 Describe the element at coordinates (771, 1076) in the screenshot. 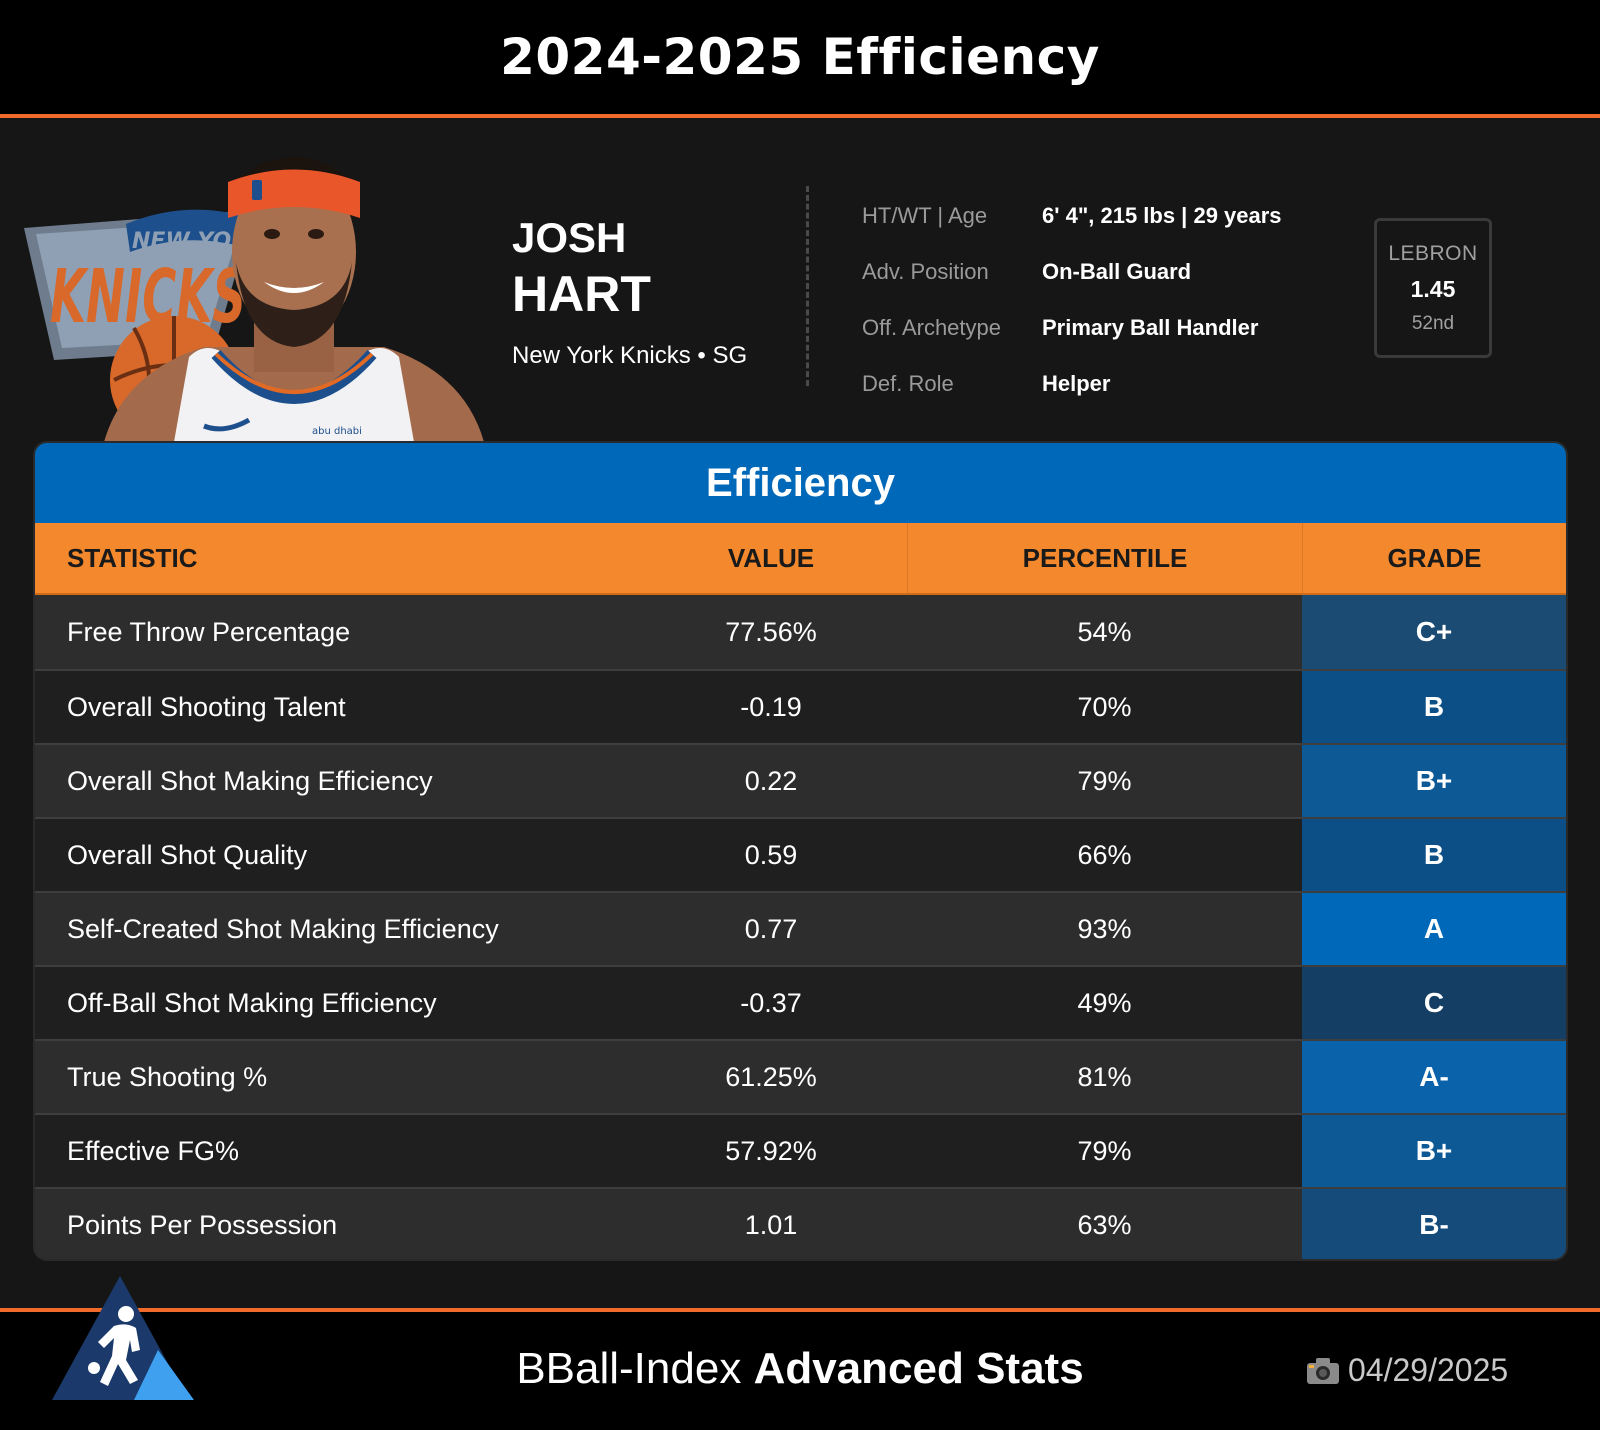

I see `cell-value: 61.25%` at that location.